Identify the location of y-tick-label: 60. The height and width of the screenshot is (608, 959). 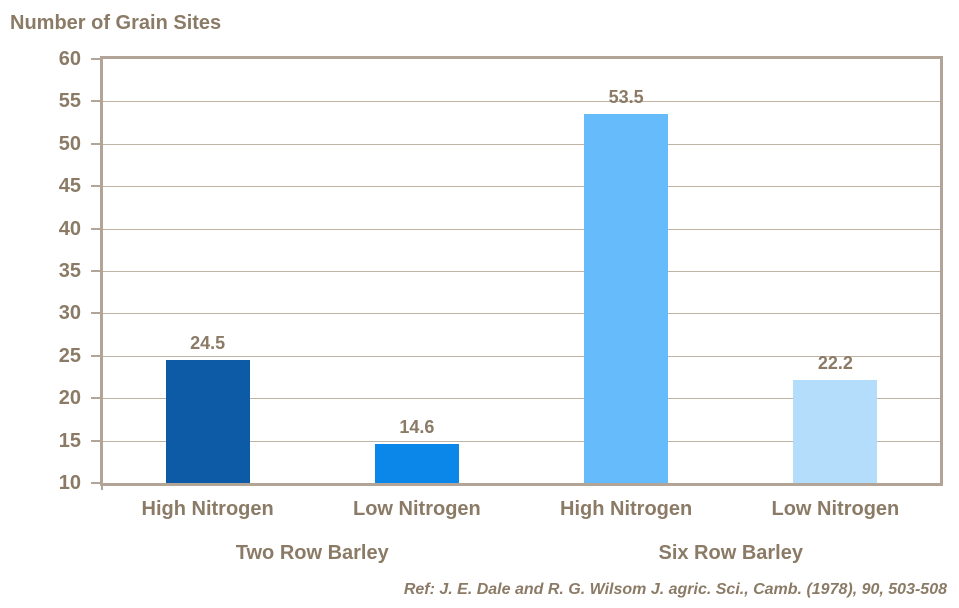
(69, 59).